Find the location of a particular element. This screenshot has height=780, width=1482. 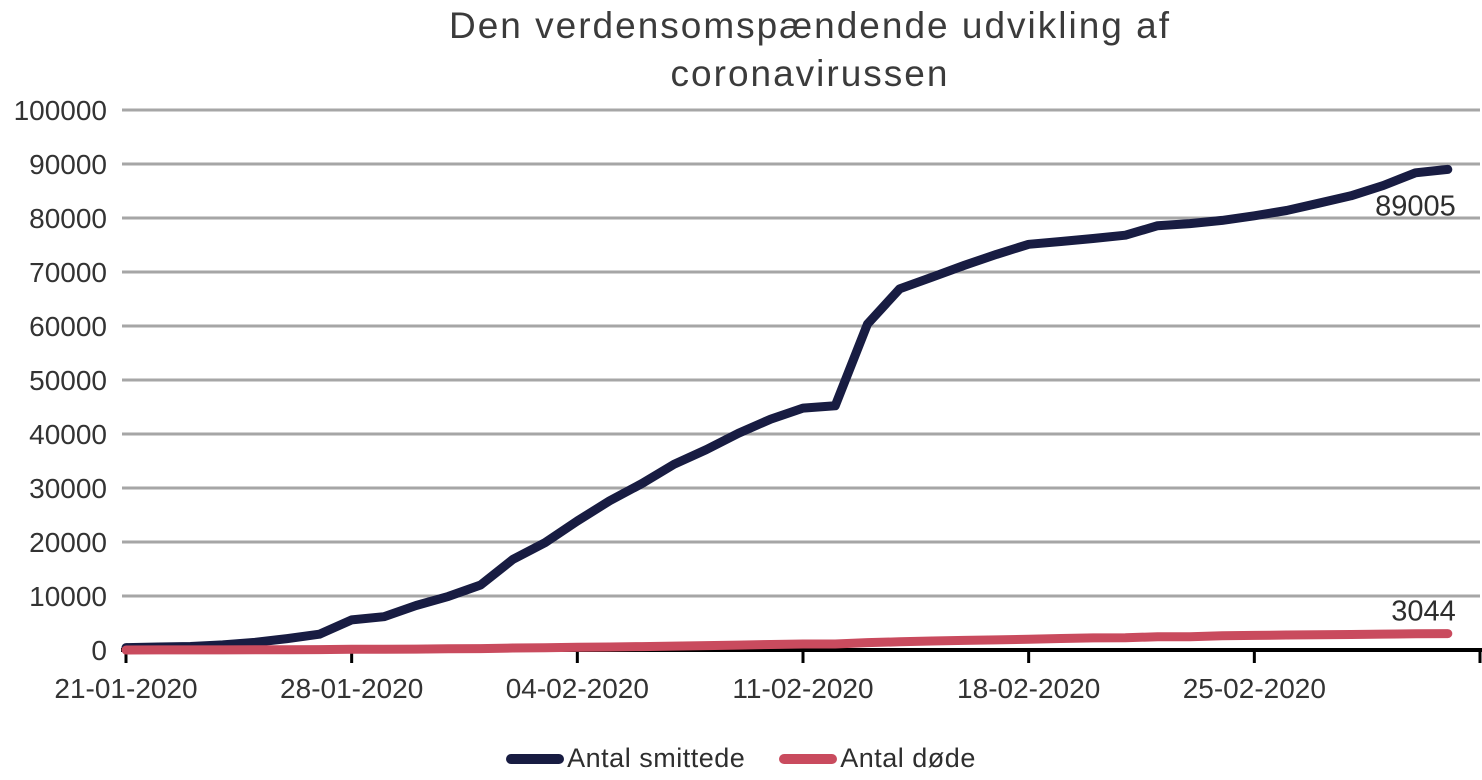

legend-item-antal-smittede: Antal smittede is located at coordinates (625, 758).